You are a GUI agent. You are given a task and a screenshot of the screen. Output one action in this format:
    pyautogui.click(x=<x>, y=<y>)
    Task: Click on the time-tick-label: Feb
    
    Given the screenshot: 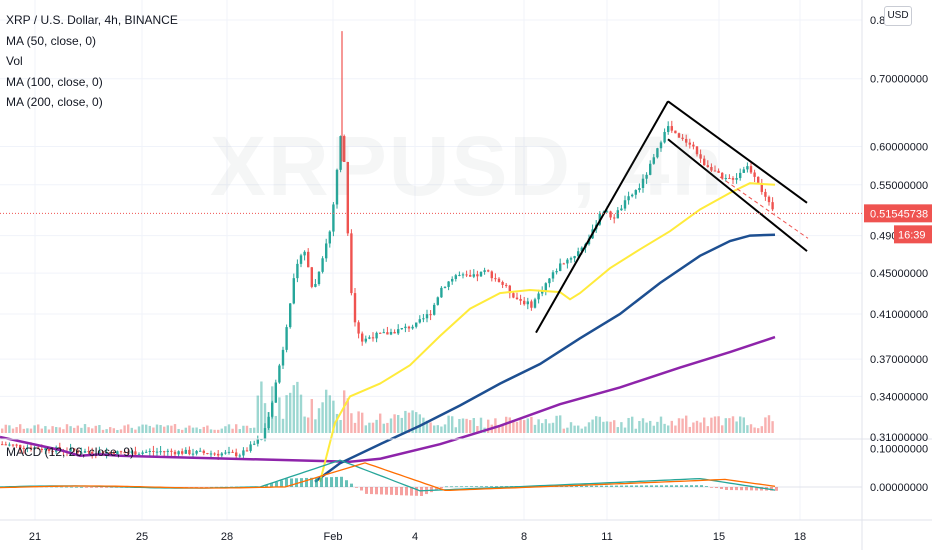 What is the action you would take?
    pyautogui.click(x=333, y=537)
    